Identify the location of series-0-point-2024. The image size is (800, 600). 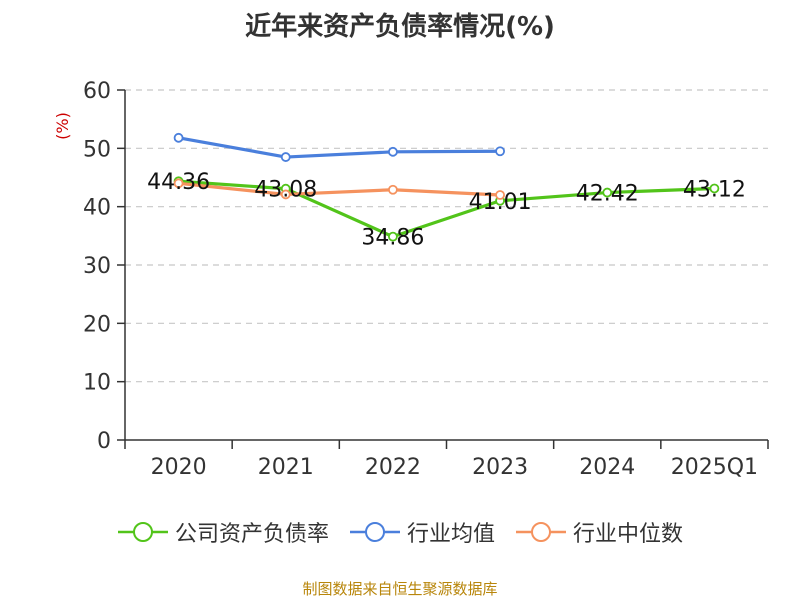
(607, 192).